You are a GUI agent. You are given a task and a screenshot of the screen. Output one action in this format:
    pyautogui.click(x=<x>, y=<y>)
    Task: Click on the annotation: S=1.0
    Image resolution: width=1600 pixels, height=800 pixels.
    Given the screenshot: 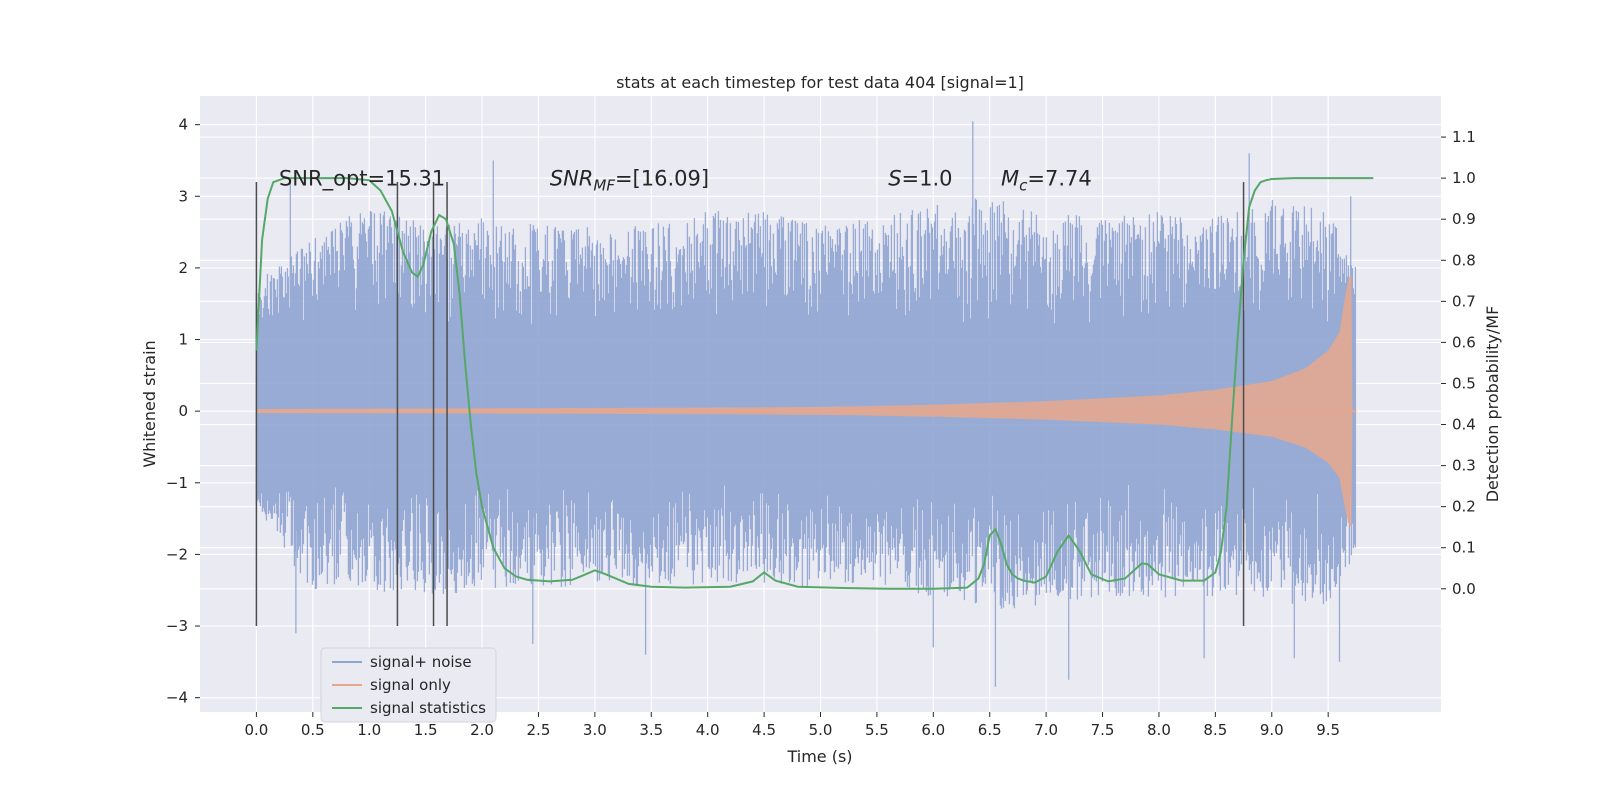 What is the action you would take?
    pyautogui.click(x=920, y=179)
    